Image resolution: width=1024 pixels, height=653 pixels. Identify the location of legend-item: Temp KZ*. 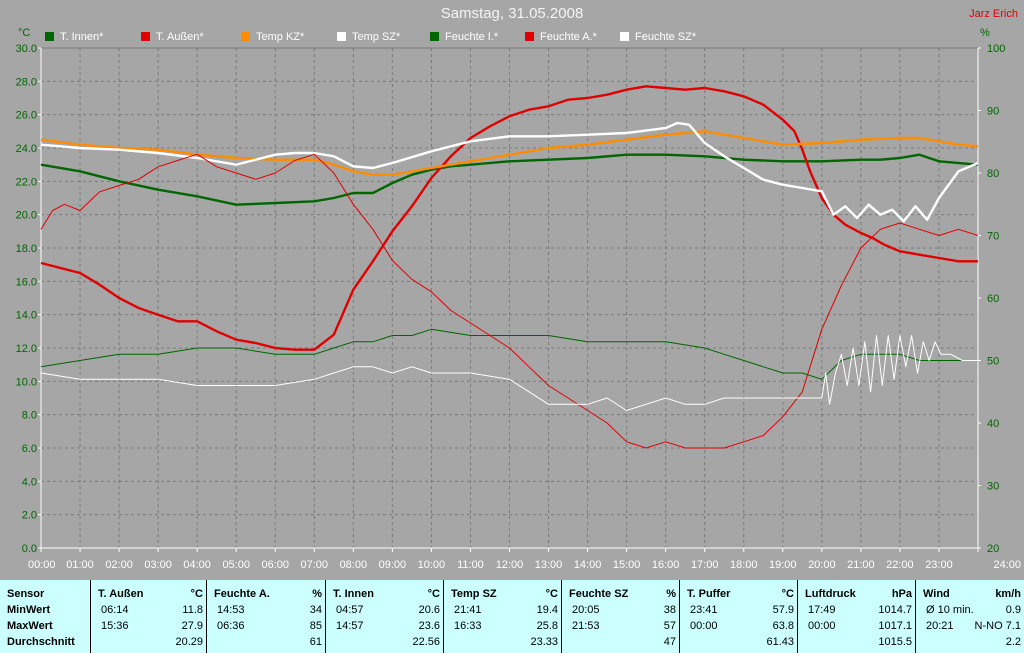
(272, 38).